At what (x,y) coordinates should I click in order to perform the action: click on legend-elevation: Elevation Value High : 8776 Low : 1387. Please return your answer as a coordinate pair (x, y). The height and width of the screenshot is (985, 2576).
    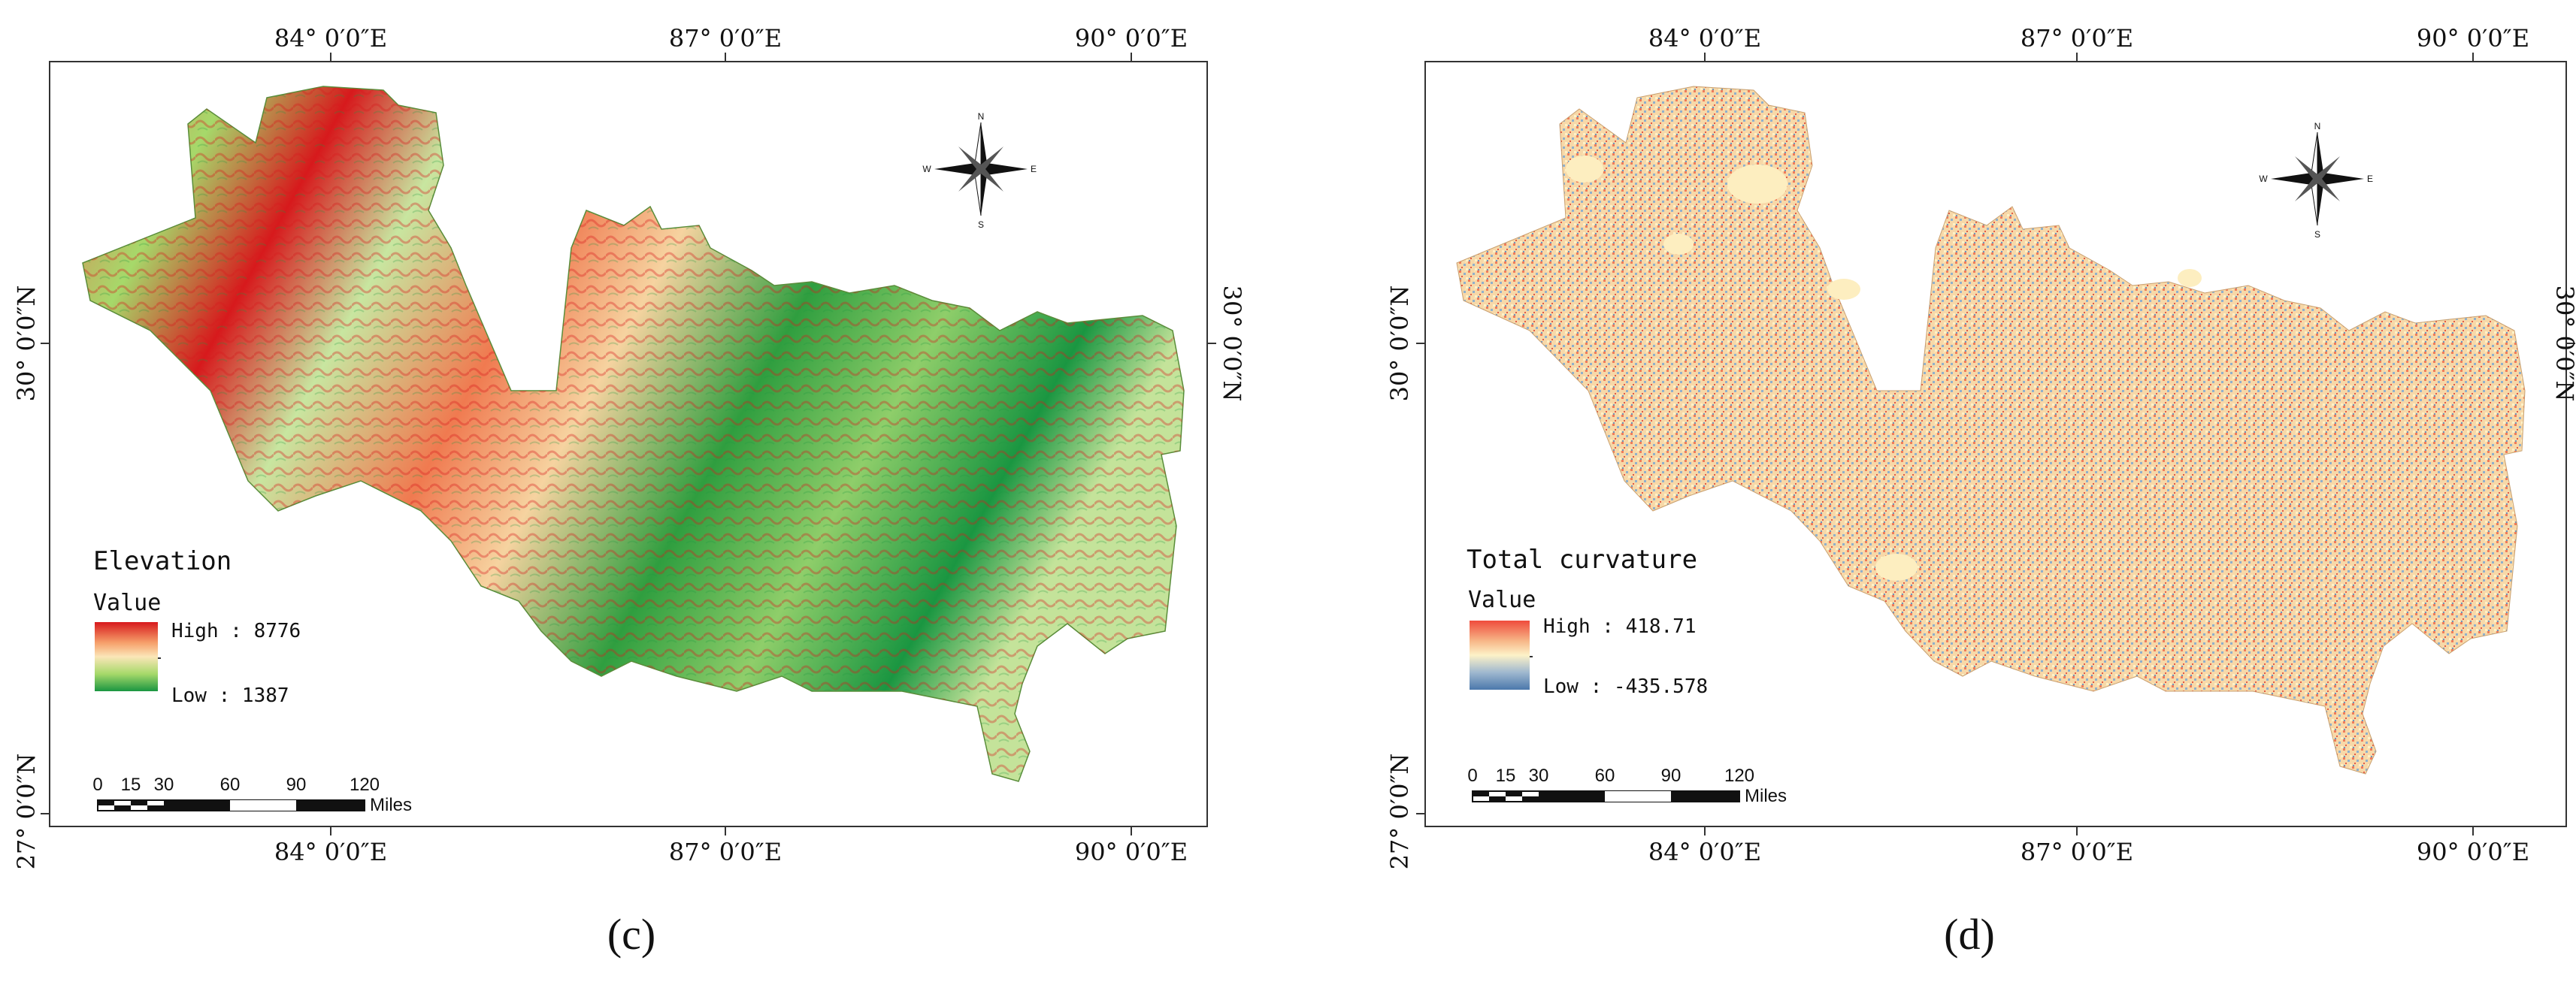
    Looking at the image, I should click on (197, 626).